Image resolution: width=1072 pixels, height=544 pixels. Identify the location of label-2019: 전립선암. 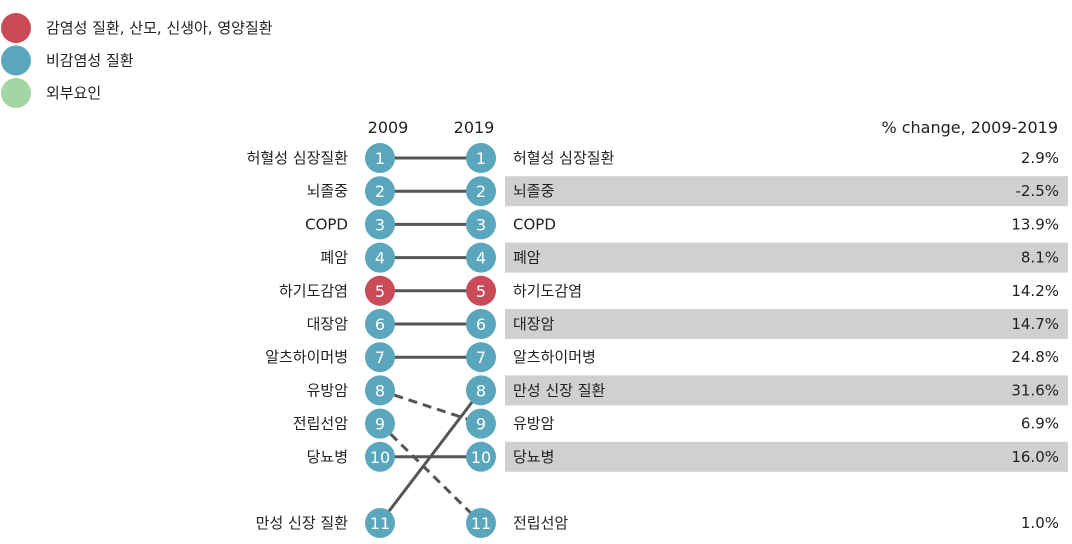
(540, 523).